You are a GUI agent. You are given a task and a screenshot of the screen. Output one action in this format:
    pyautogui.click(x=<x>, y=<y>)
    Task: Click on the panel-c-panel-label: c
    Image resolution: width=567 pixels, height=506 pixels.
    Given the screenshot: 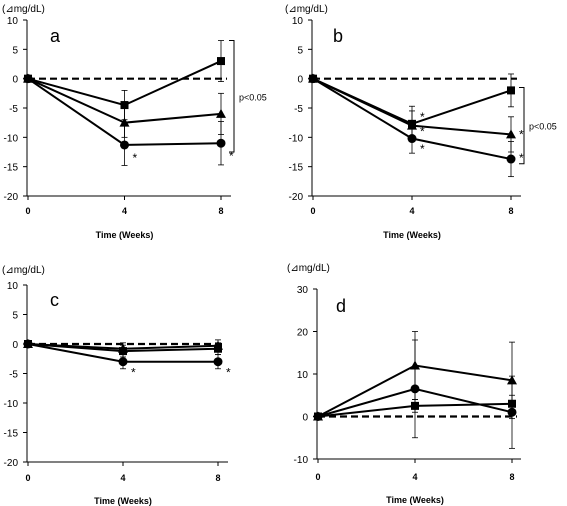 What is the action you would take?
    pyautogui.click(x=54, y=300)
    